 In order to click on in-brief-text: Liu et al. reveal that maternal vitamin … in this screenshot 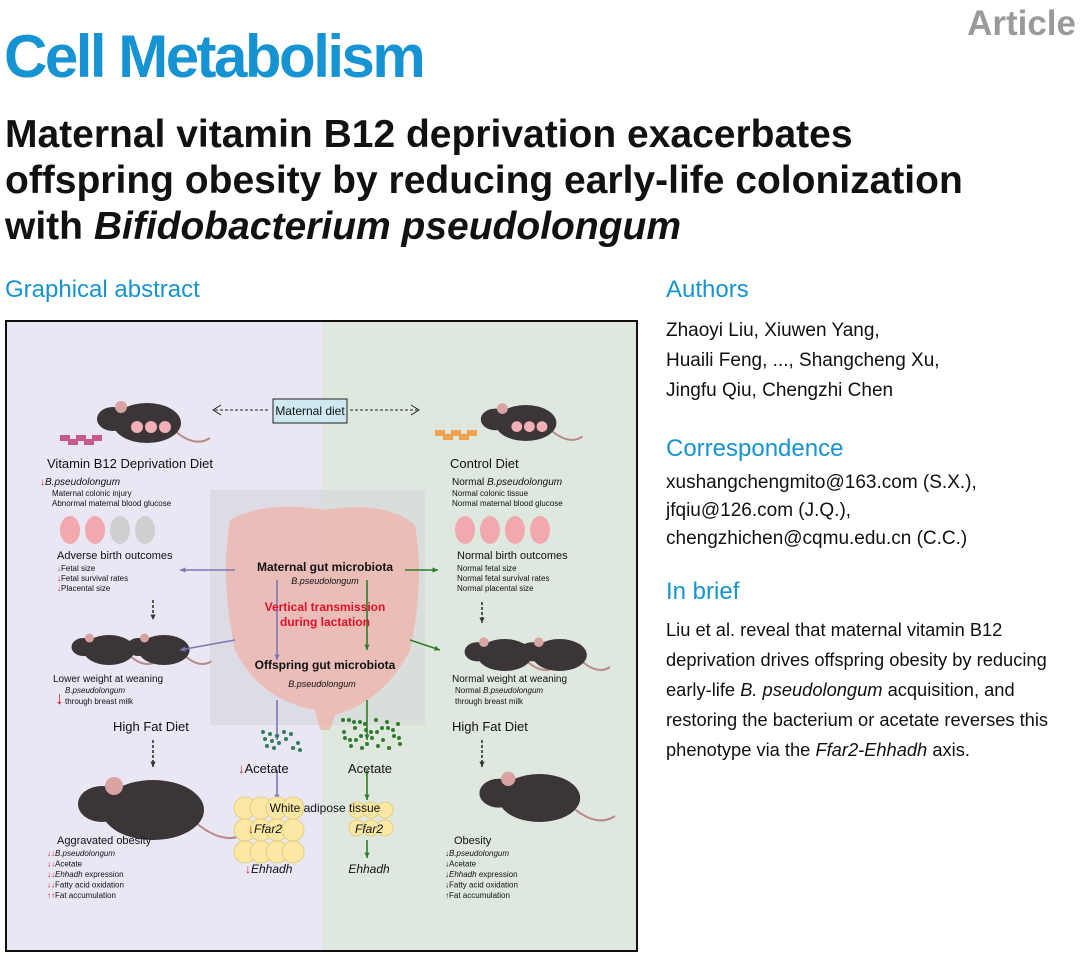, I will do `click(873, 690)`.